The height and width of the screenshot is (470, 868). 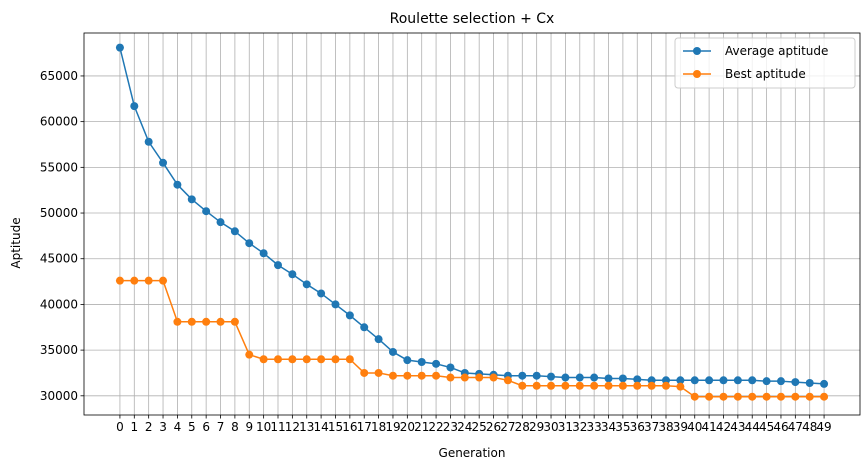 I want to click on x-tick-label: 33, so click(x=594, y=427).